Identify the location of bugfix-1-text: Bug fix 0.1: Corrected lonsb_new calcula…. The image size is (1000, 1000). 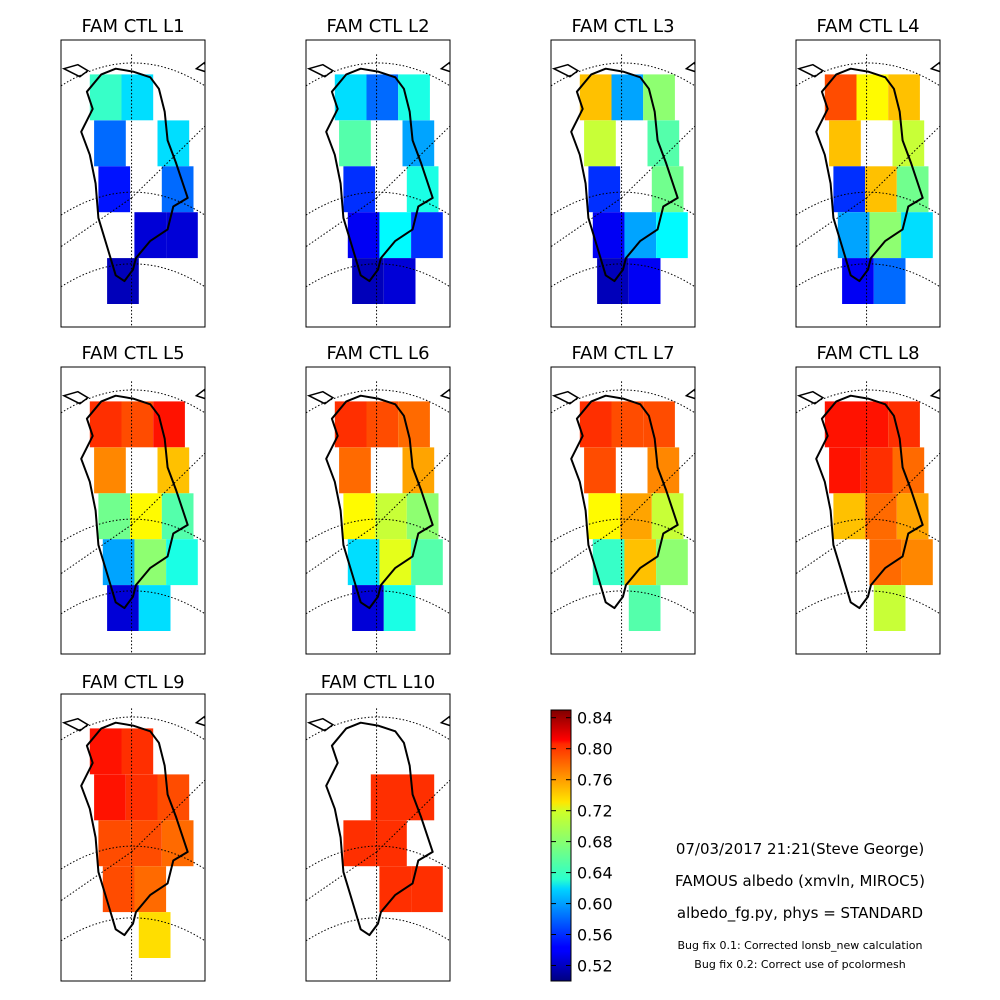
(800, 945).